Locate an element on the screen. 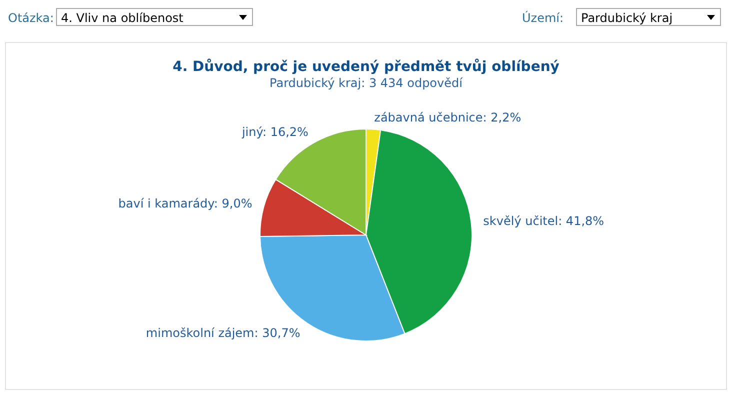 The image size is (733, 396). text: Území: is located at coordinates (543, 18).